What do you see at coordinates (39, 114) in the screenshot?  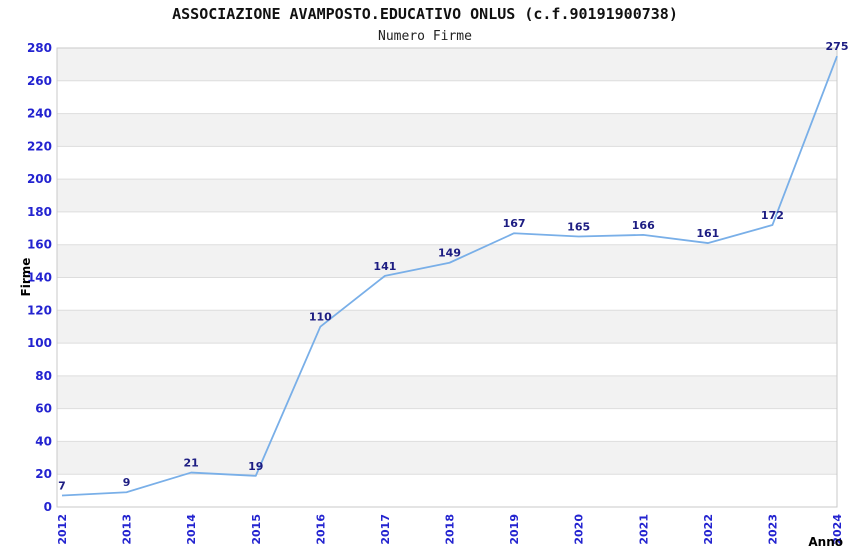 I see `y-tick-label: 240` at bounding box center [39, 114].